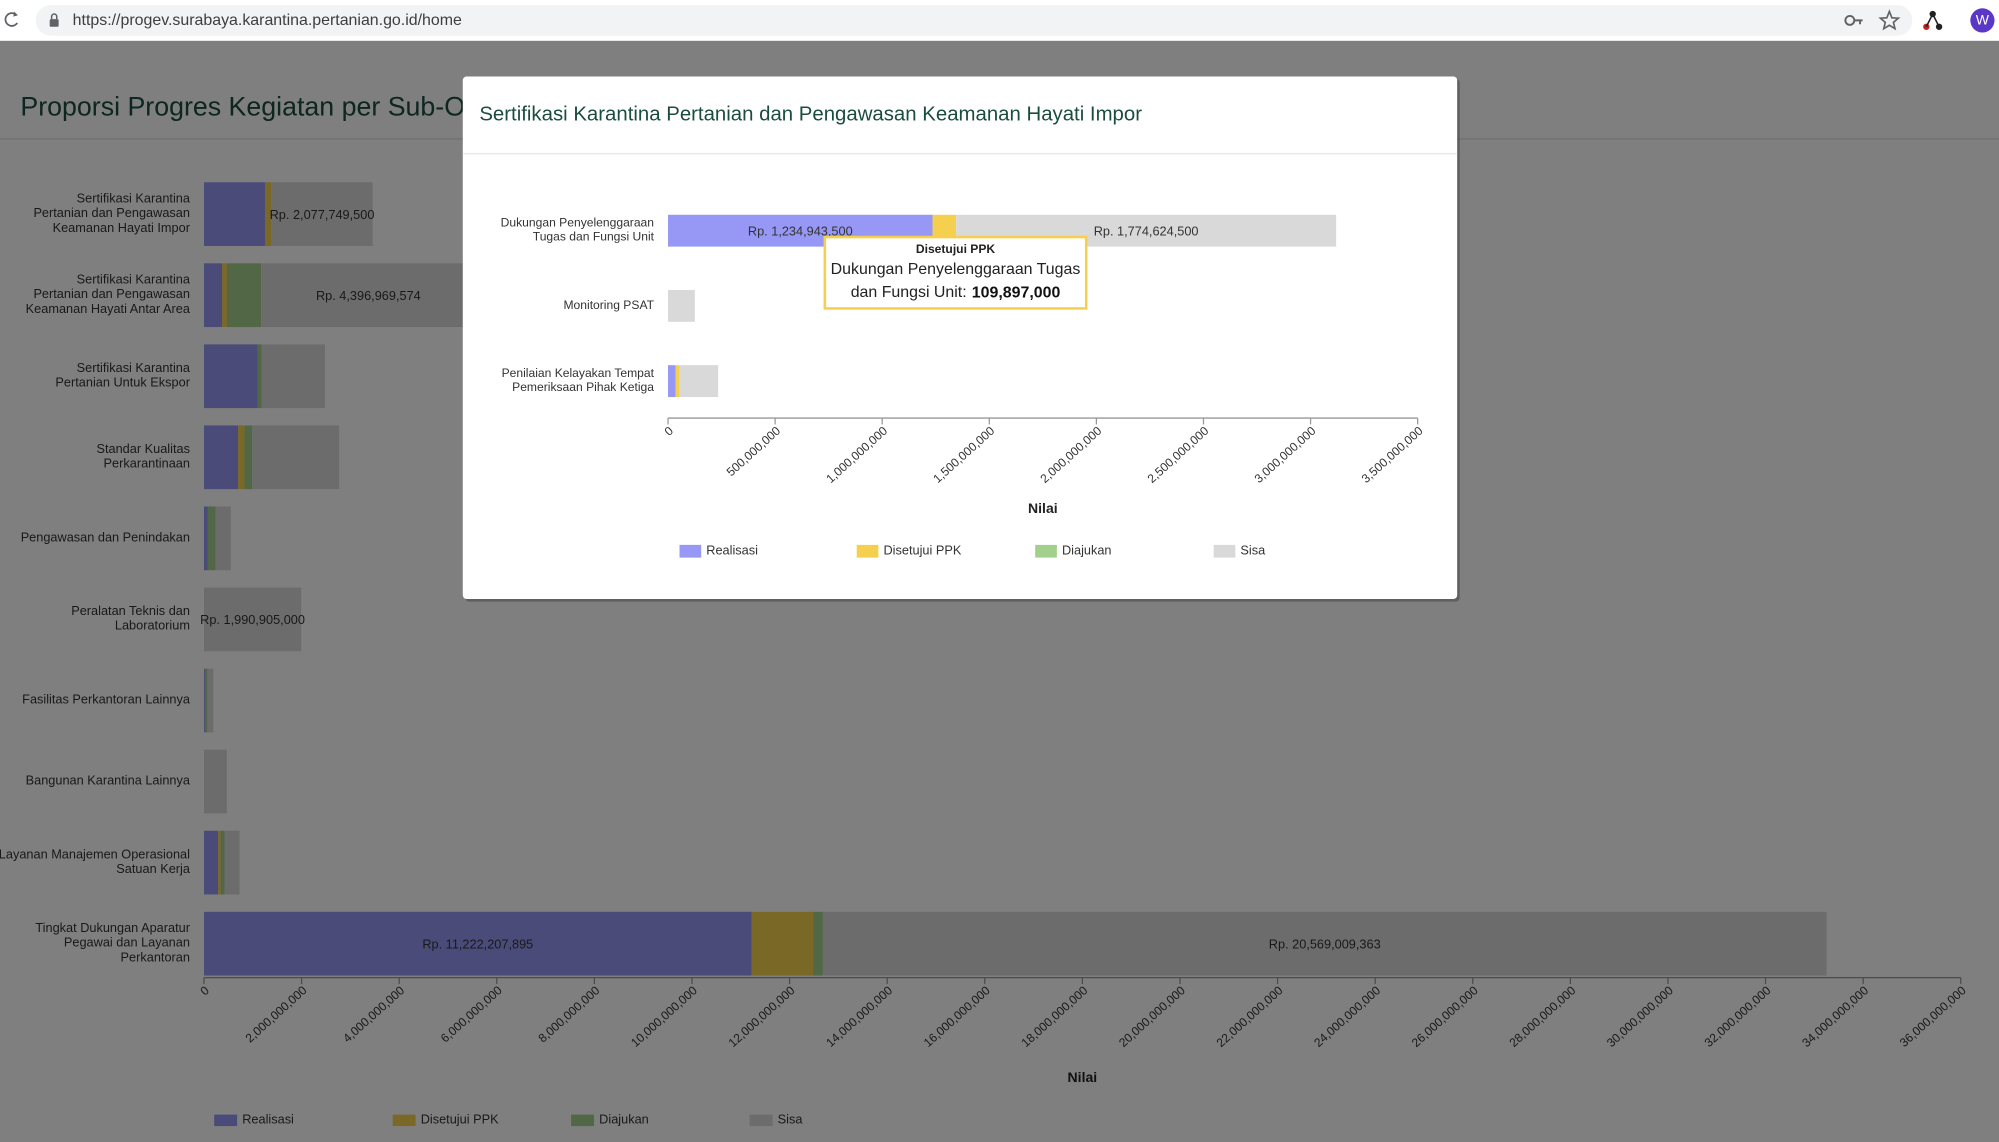 The height and width of the screenshot is (1142, 1999). What do you see at coordinates (974, 20) in the screenshot?
I see `address-bar` at bounding box center [974, 20].